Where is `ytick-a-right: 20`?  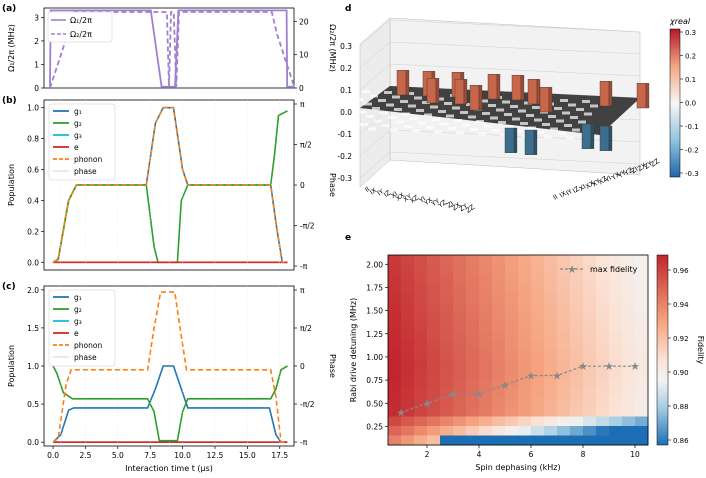 ytick-a-right: 20 is located at coordinates (304, 21).